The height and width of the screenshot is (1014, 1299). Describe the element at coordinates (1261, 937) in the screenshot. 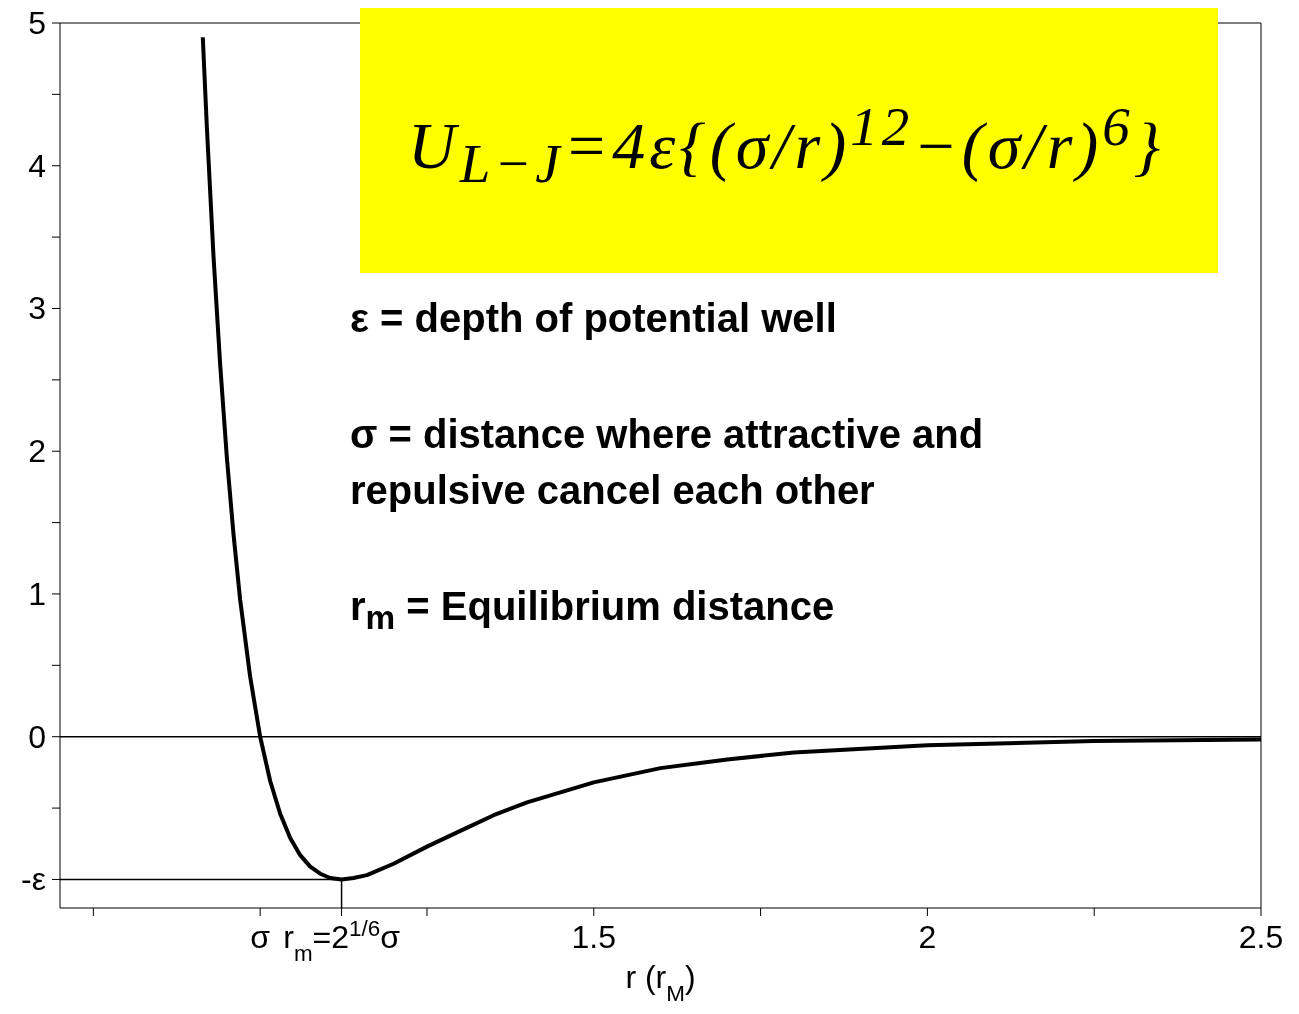

I see `x-tick-label: 2.5` at that location.